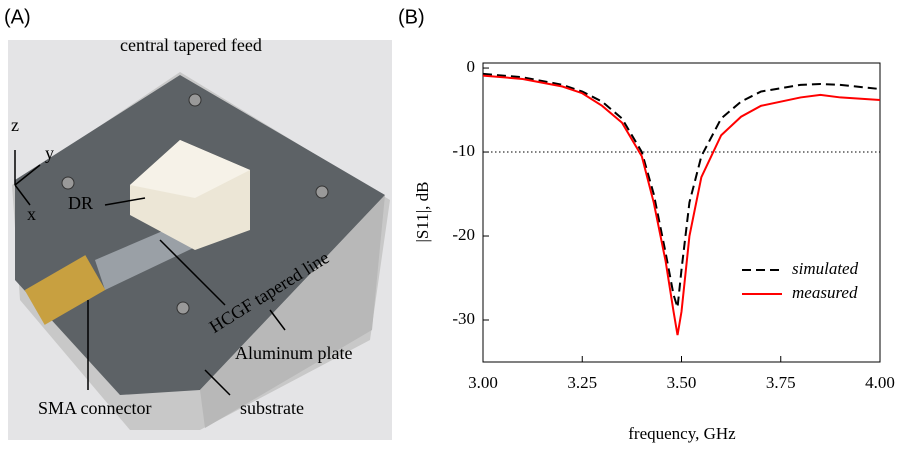  What do you see at coordinates (463, 318) in the screenshot?
I see `y-tick-label: -30` at bounding box center [463, 318].